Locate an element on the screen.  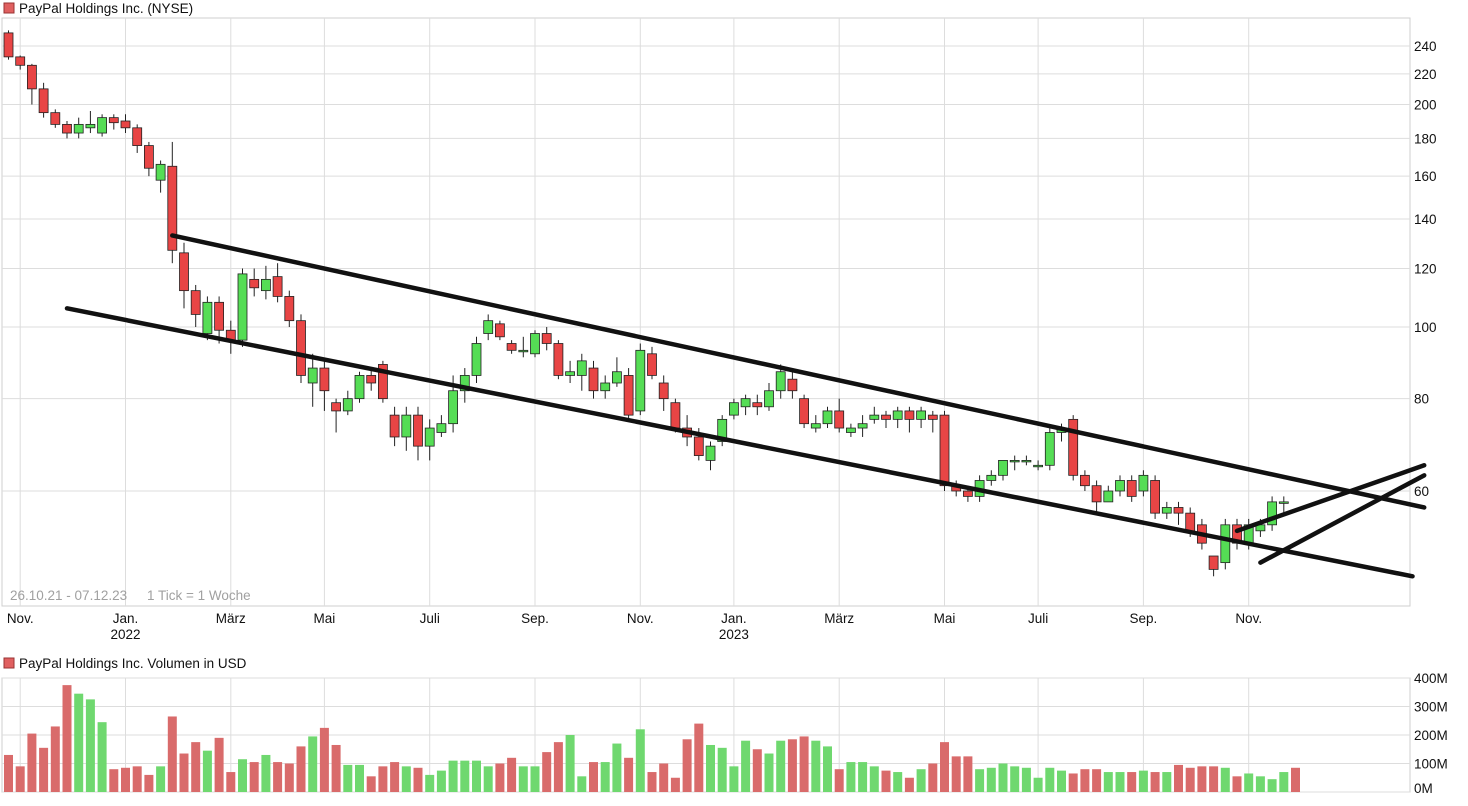
date-range-label: 26.10.21 - 07.12.23 is located at coordinates (68, 595).